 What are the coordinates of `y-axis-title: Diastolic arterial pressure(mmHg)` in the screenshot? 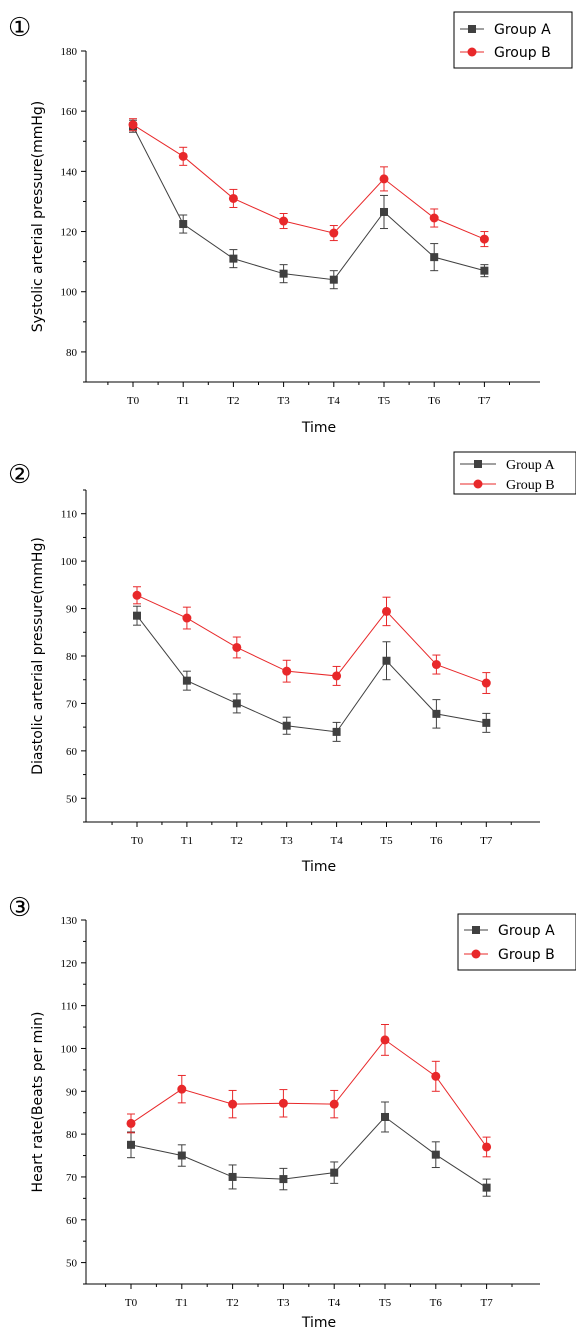 It's located at (38, 656).